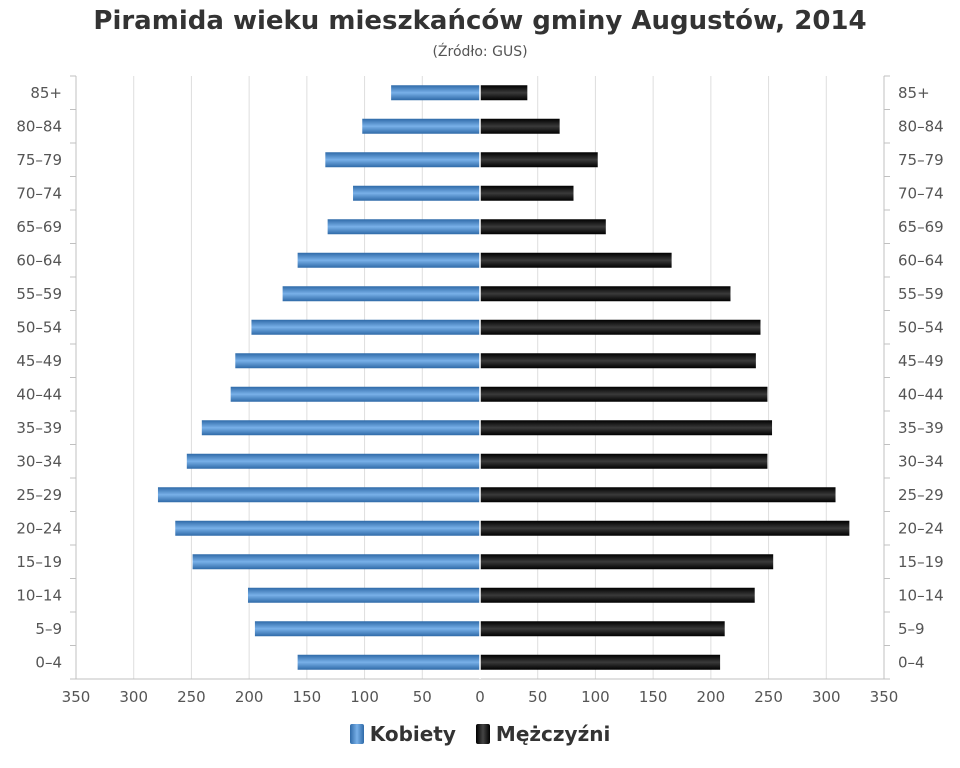 Image resolution: width=960 pixels, height=768 pixels. What do you see at coordinates (39, 595) in the screenshot?
I see `y-tick-label-left: 10–14` at bounding box center [39, 595].